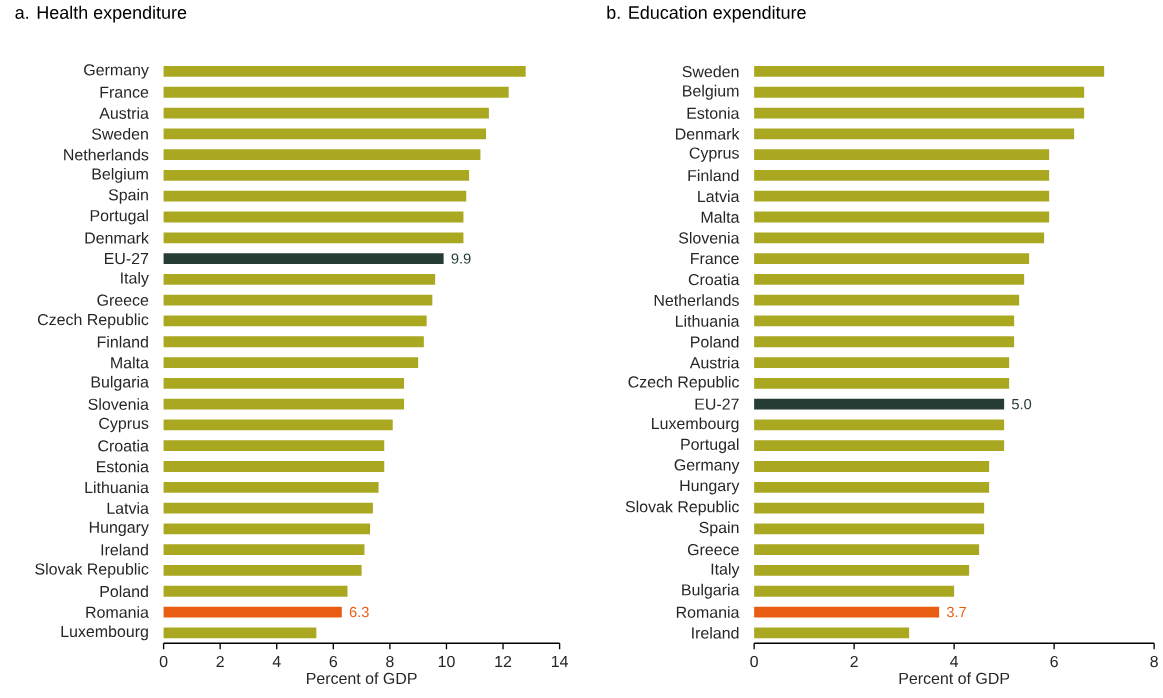  I want to click on data-label: 9.9, so click(461, 258).